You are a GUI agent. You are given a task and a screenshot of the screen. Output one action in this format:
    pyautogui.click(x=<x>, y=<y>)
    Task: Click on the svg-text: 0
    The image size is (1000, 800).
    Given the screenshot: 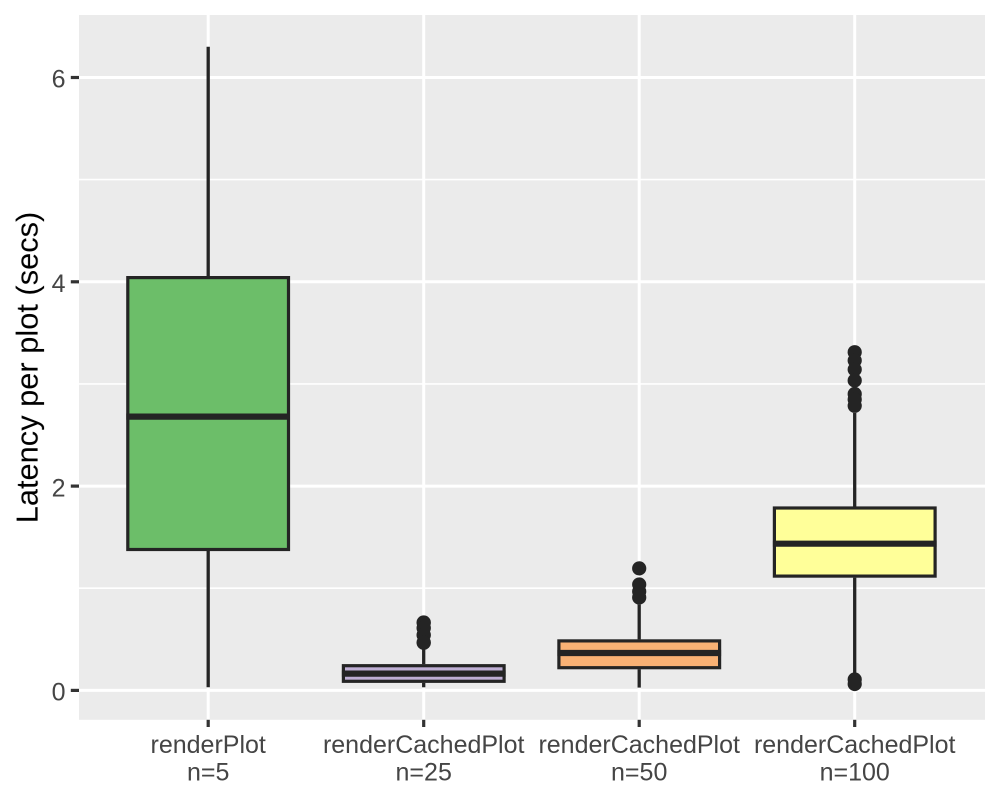 What is the action you would take?
    pyautogui.click(x=59, y=693)
    